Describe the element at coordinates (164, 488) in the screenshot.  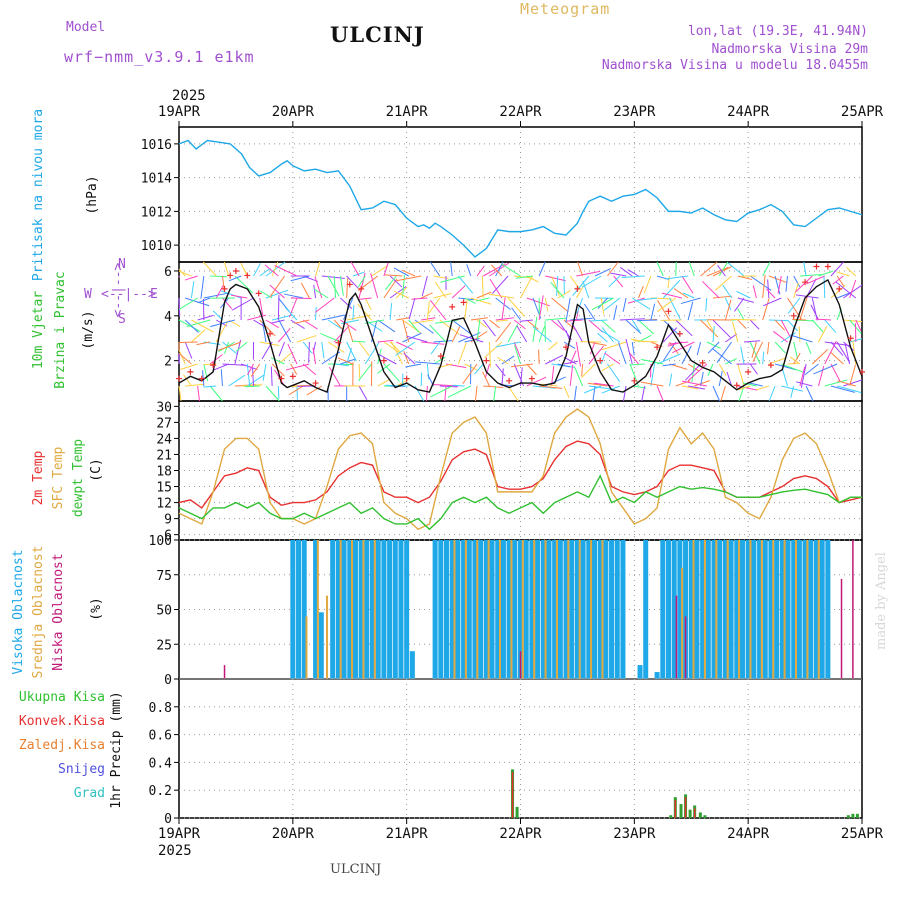
I see `temperature-ytick-label: 15` at that location.